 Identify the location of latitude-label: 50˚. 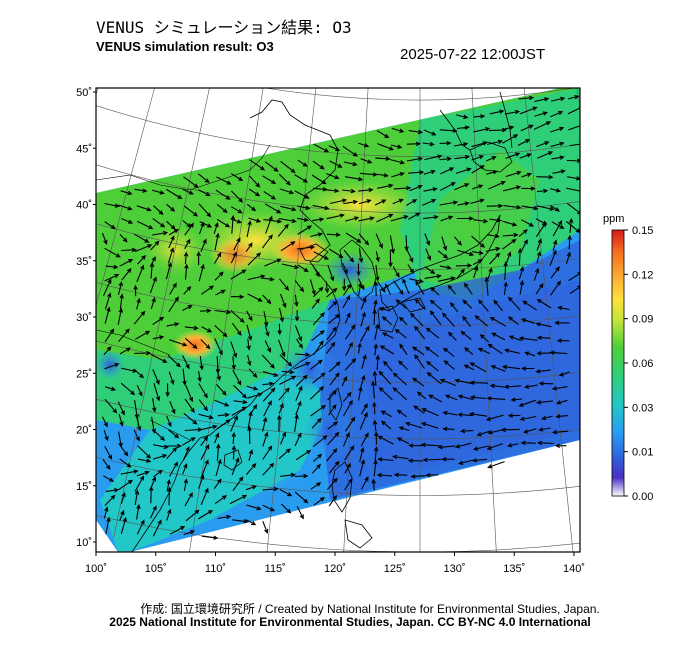
(84, 93).